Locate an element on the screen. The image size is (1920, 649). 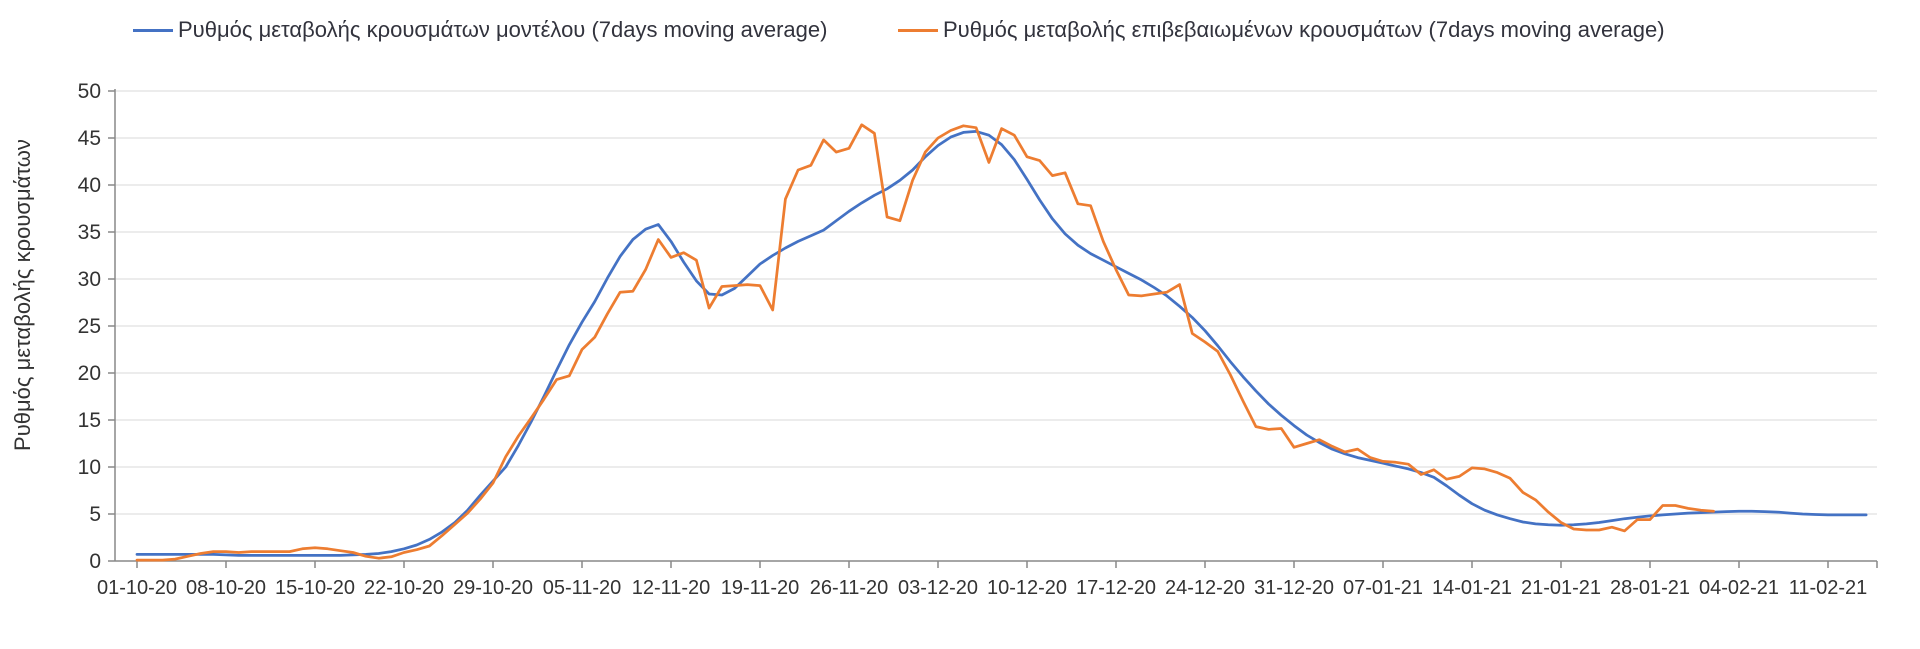
x-tick-label: 29-10-20 is located at coordinates (493, 588).